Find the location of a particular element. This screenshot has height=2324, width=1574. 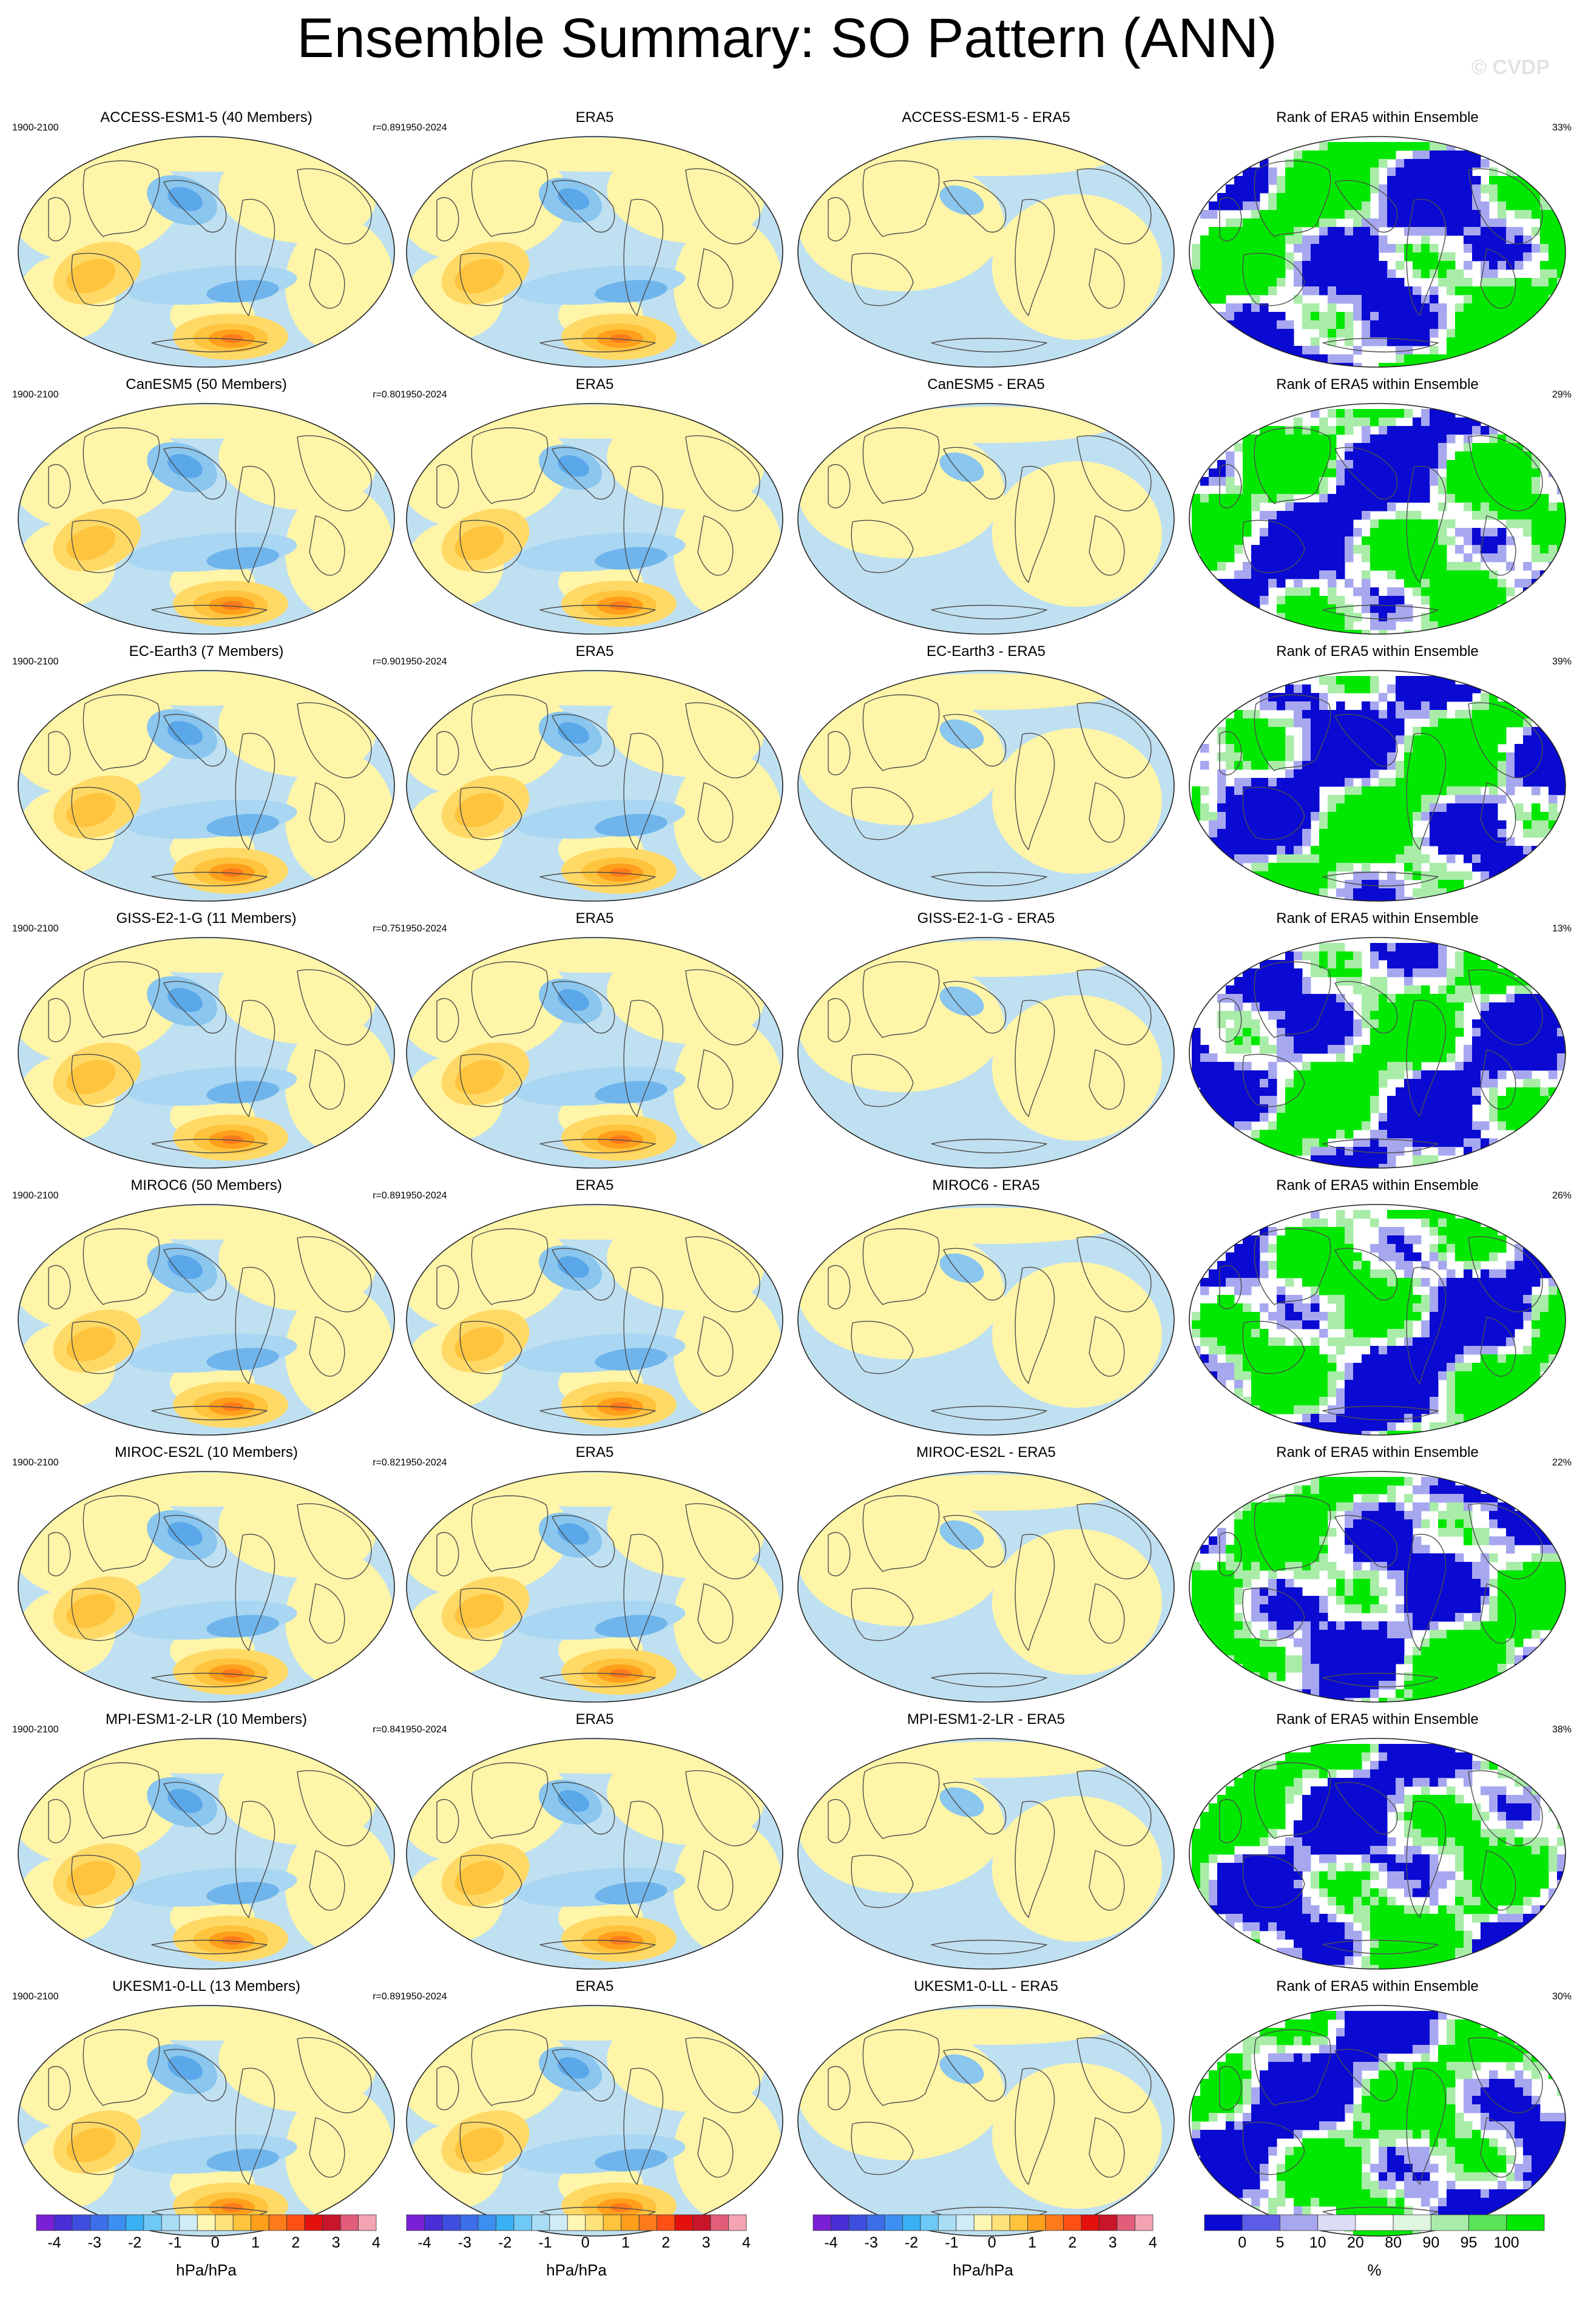

difference-panel: GISS-E2-1-G - ERA5 is located at coordinates (986, 1043).